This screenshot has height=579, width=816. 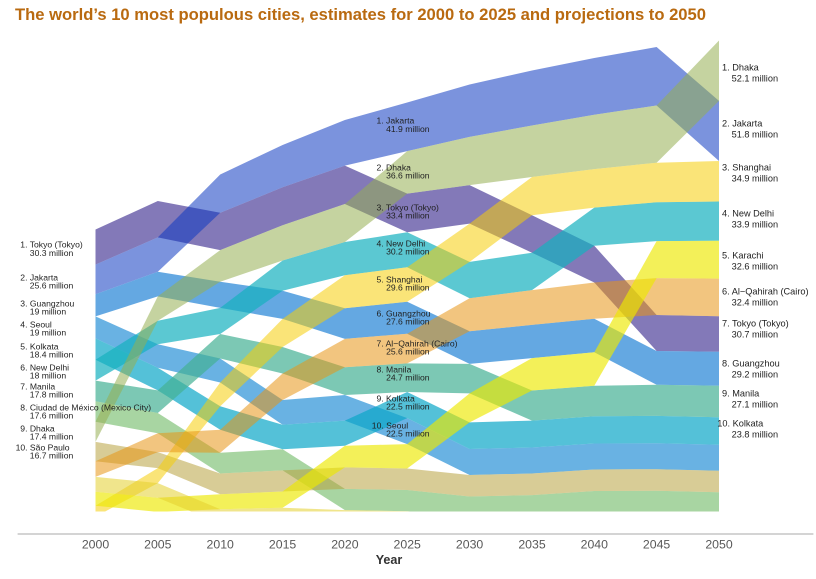 I want to click on svg-text: 3. Guangzhou, so click(x=47, y=304).